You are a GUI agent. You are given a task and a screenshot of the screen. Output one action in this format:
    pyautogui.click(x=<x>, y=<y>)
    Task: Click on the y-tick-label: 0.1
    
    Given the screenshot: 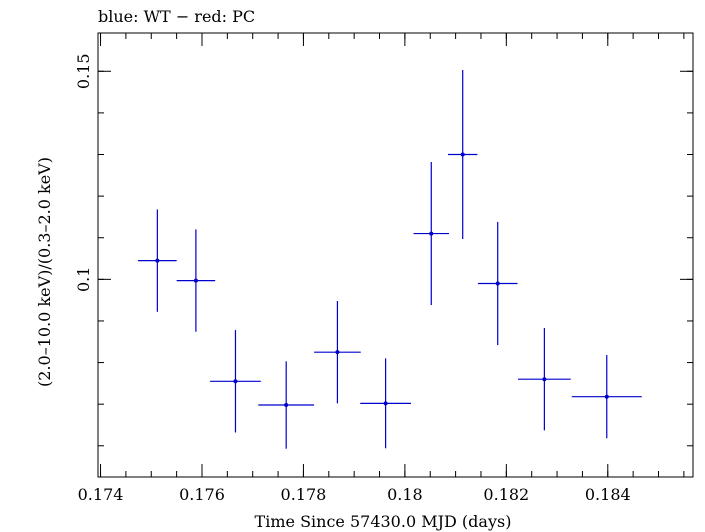 What is the action you would take?
    pyautogui.click(x=83, y=279)
    